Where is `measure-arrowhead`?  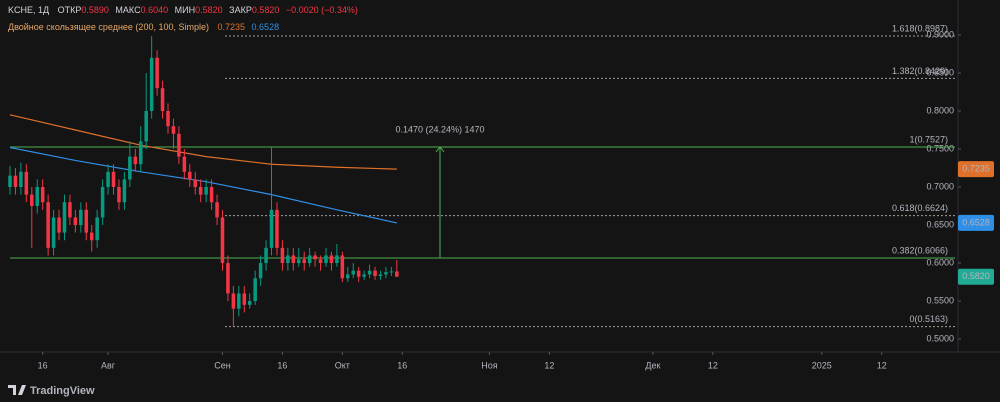 measure-arrowhead is located at coordinates (440, 149).